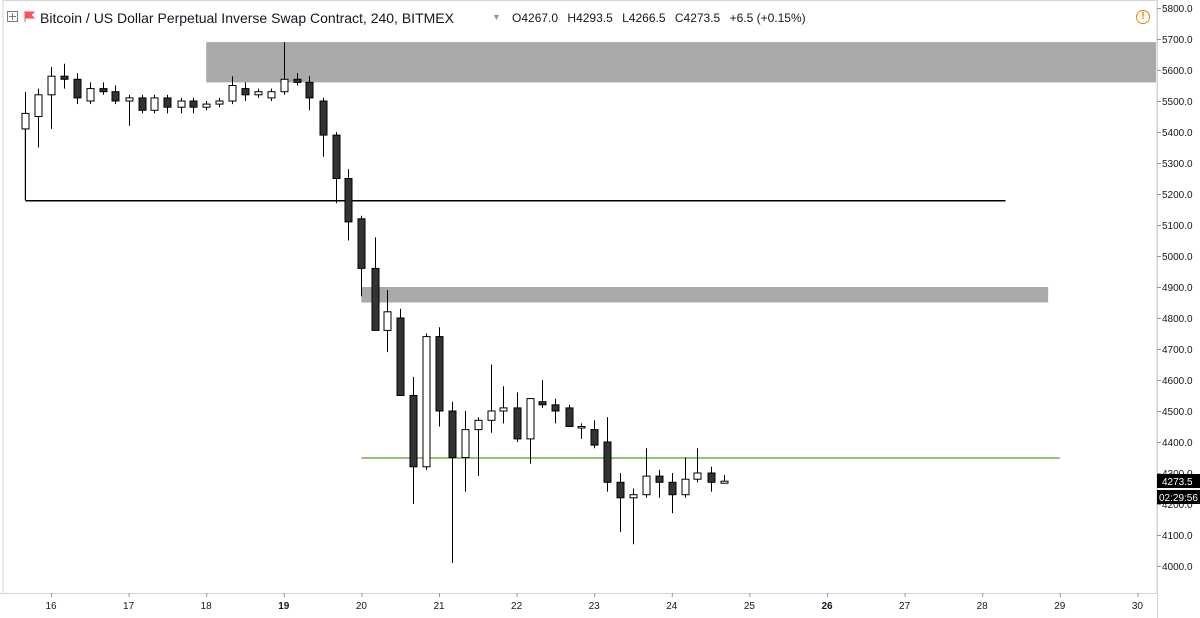 The height and width of the screenshot is (618, 1200). Describe the element at coordinates (535, 18) in the screenshot. I see `open-value: O4267.0` at that location.